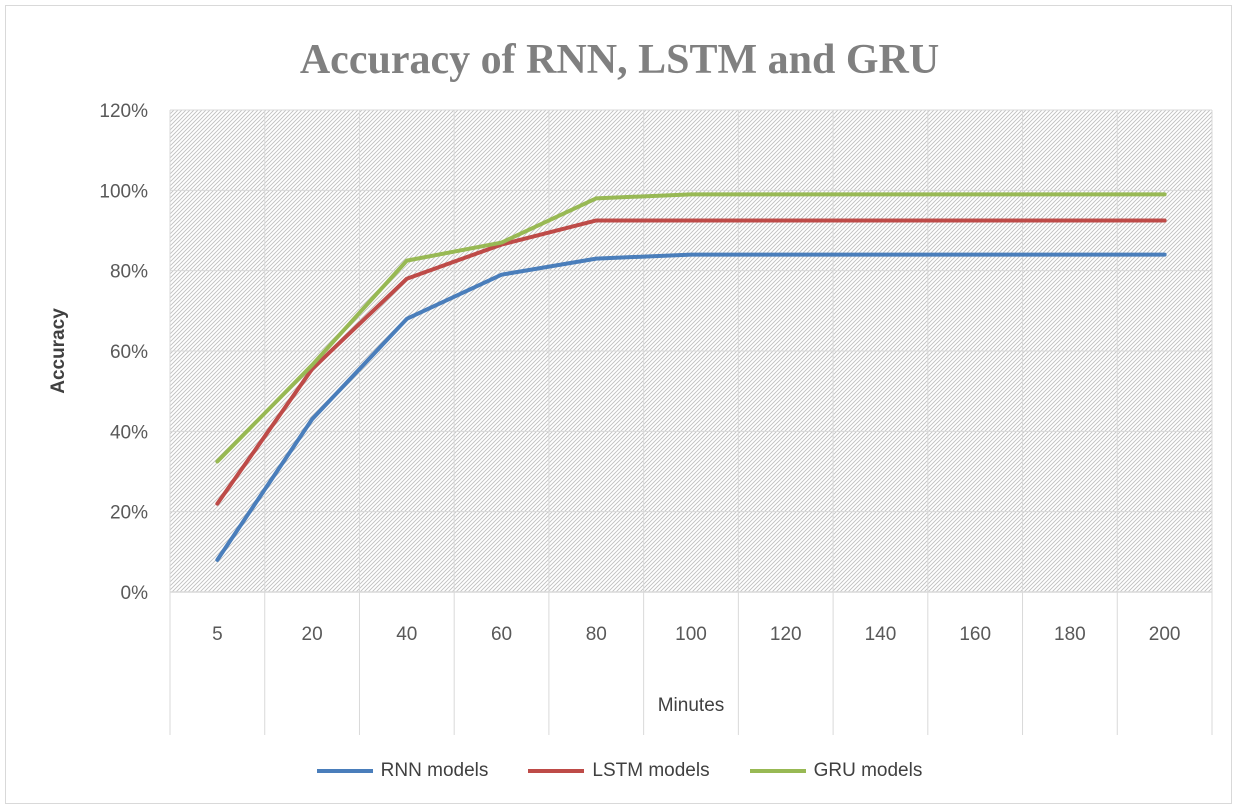 This screenshot has width=1239, height=811. Describe the element at coordinates (217, 634) in the screenshot. I see `x-tick-label: 5` at that location.